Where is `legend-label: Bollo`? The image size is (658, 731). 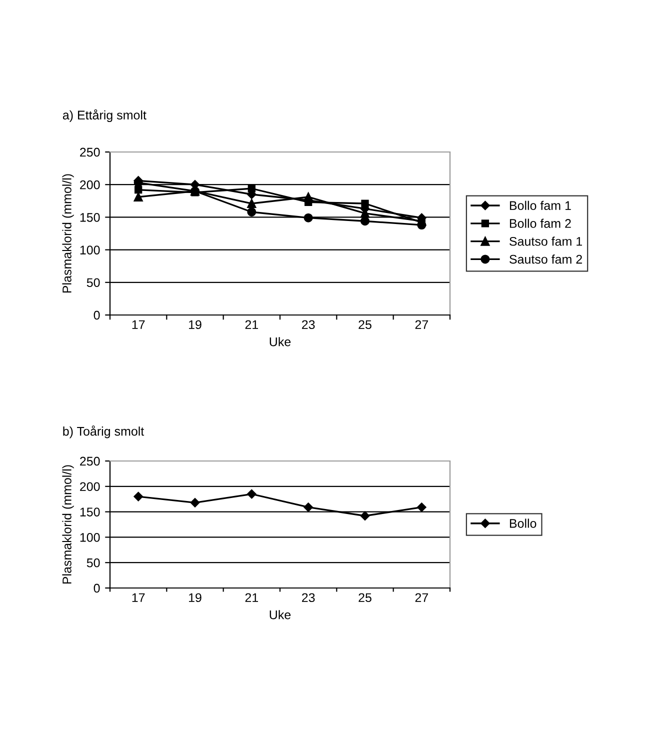 legend-label: Bollo is located at coordinates (523, 523).